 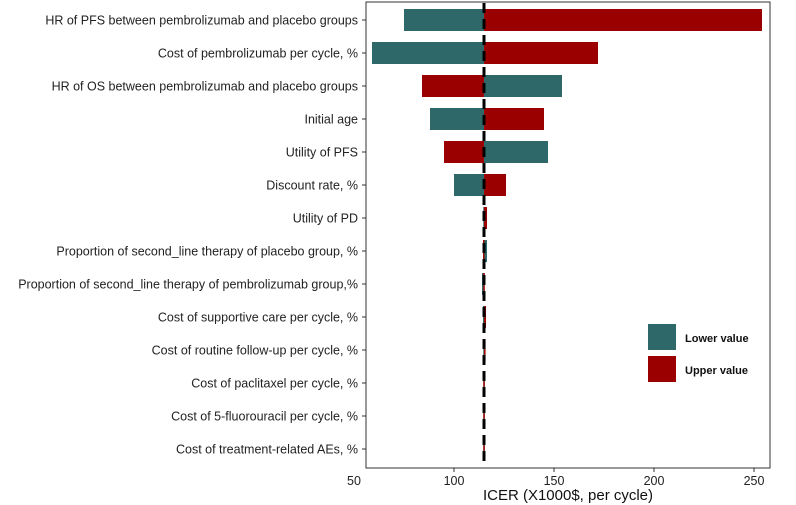 What do you see at coordinates (717, 339) in the screenshot?
I see `legend-label-lower: Lower value` at bounding box center [717, 339].